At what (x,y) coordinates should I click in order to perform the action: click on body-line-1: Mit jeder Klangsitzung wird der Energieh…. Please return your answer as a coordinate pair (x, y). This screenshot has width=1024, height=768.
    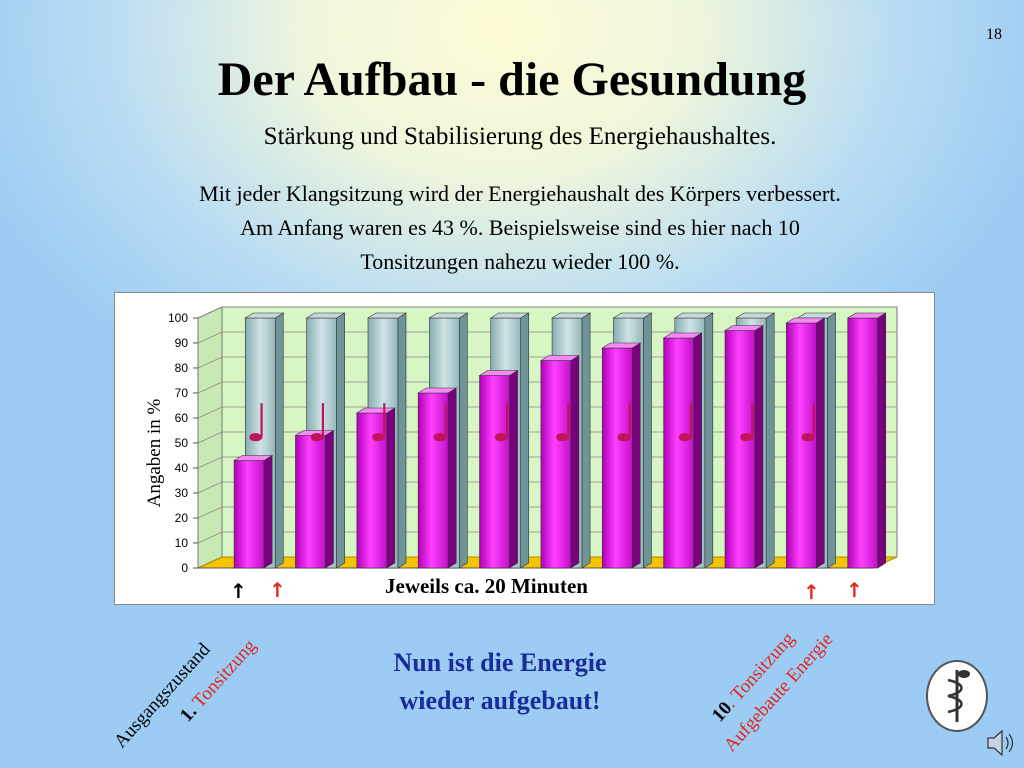
    Looking at the image, I should click on (520, 193).